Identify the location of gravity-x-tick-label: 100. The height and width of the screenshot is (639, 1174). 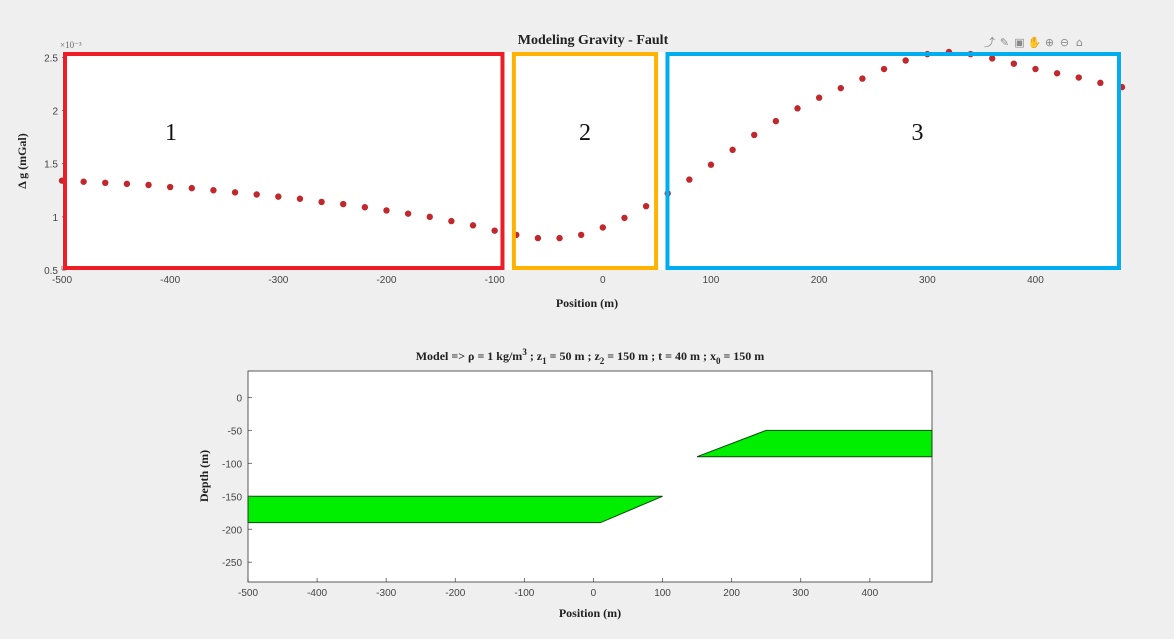
(711, 280).